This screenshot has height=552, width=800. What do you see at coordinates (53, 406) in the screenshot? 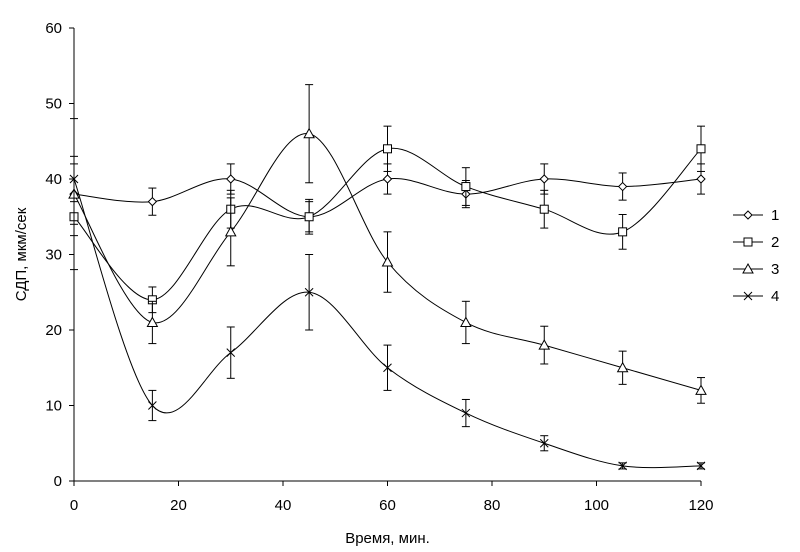
I see `y-tick-label: 10` at bounding box center [53, 406].